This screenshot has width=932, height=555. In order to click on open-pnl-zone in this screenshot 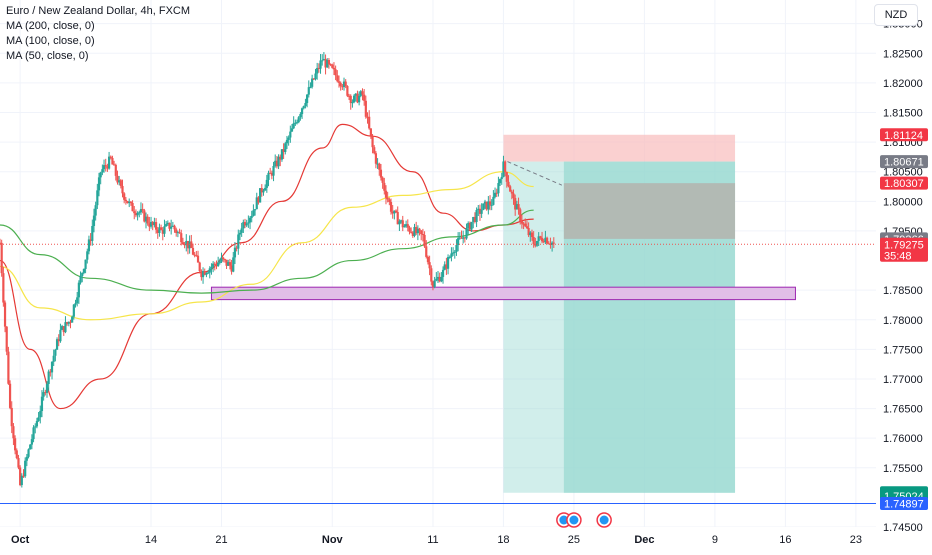, I will do `click(649, 211)`.